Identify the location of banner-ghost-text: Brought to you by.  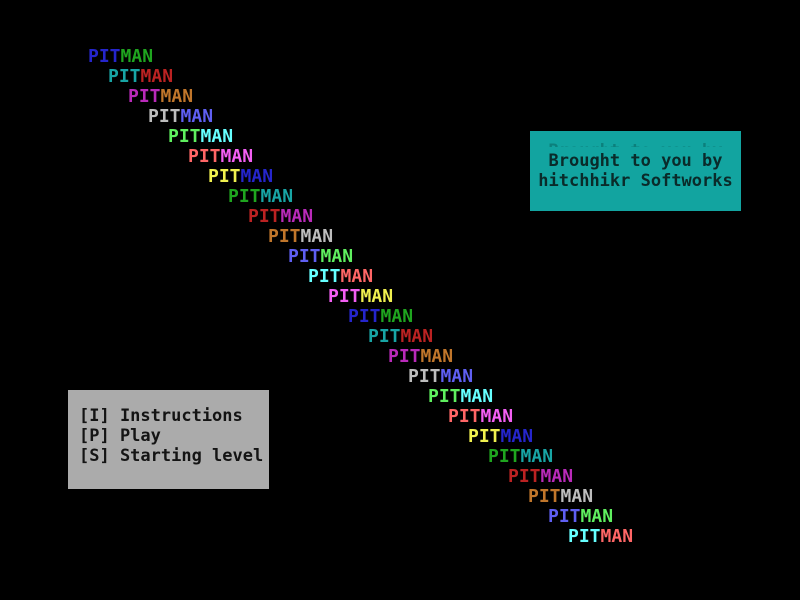
(635, 144).